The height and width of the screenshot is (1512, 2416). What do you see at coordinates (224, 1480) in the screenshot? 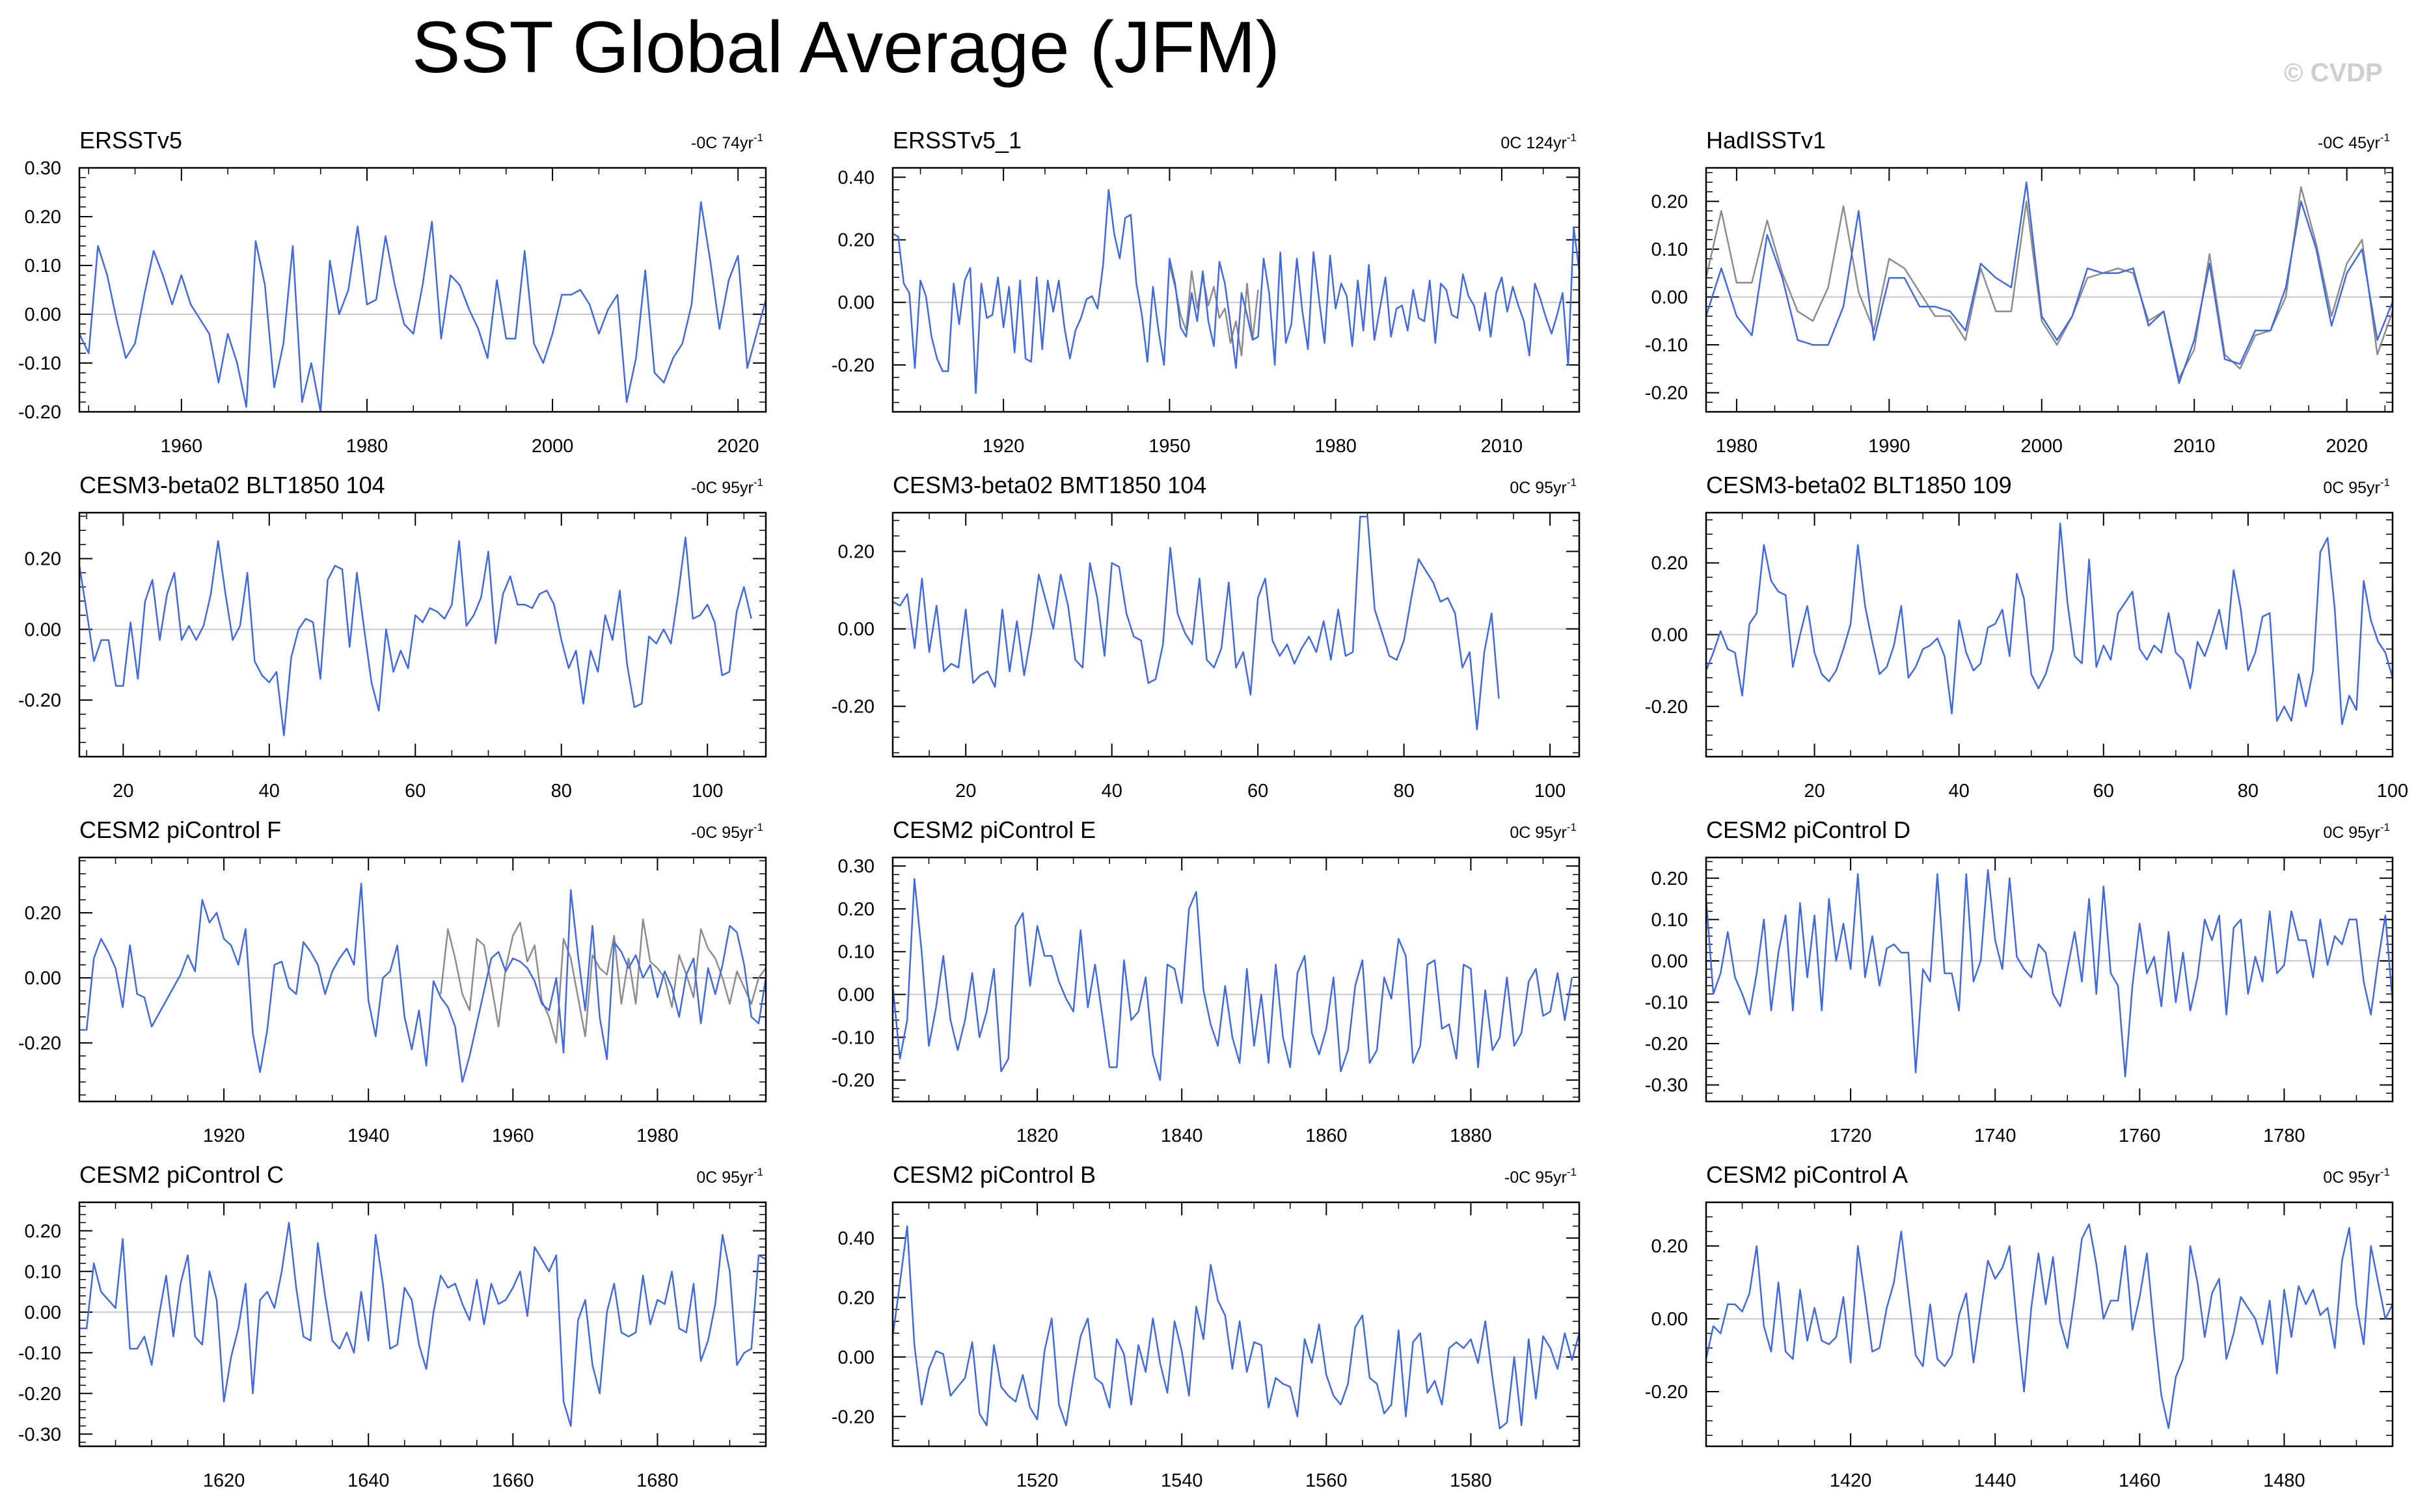
I see `x-tick-label: 1620` at bounding box center [224, 1480].